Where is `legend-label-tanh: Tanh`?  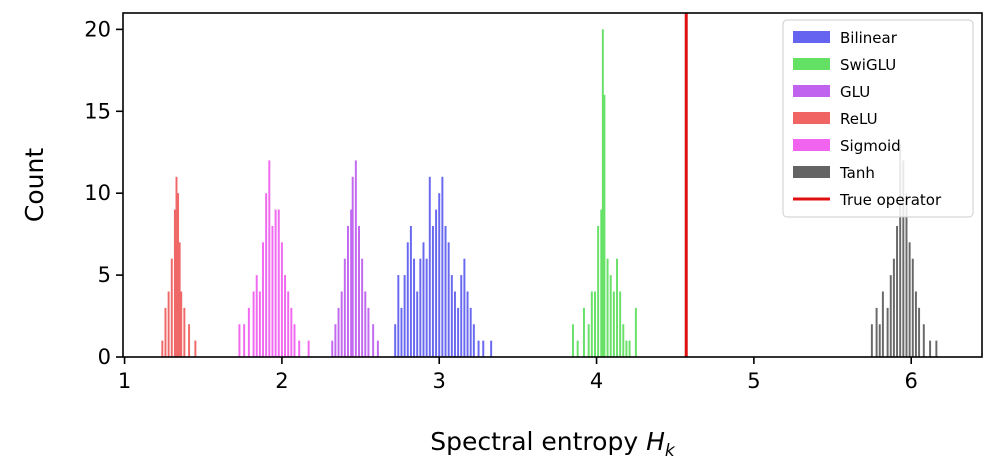
legend-label-tanh: Tanh is located at coordinates (857, 173).